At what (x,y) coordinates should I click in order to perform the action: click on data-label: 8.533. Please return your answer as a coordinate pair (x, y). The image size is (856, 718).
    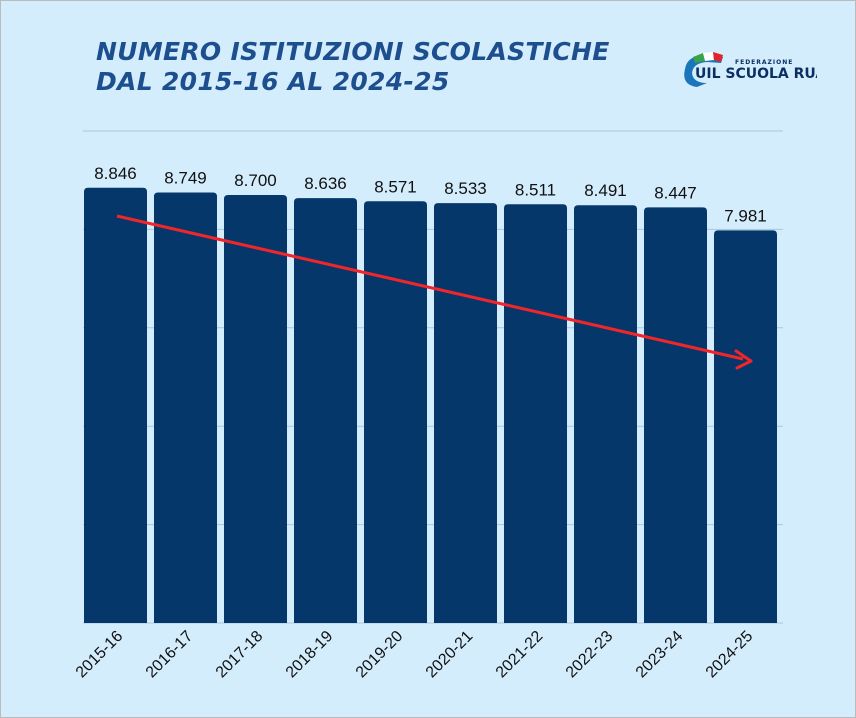
    Looking at the image, I should click on (465, 188).